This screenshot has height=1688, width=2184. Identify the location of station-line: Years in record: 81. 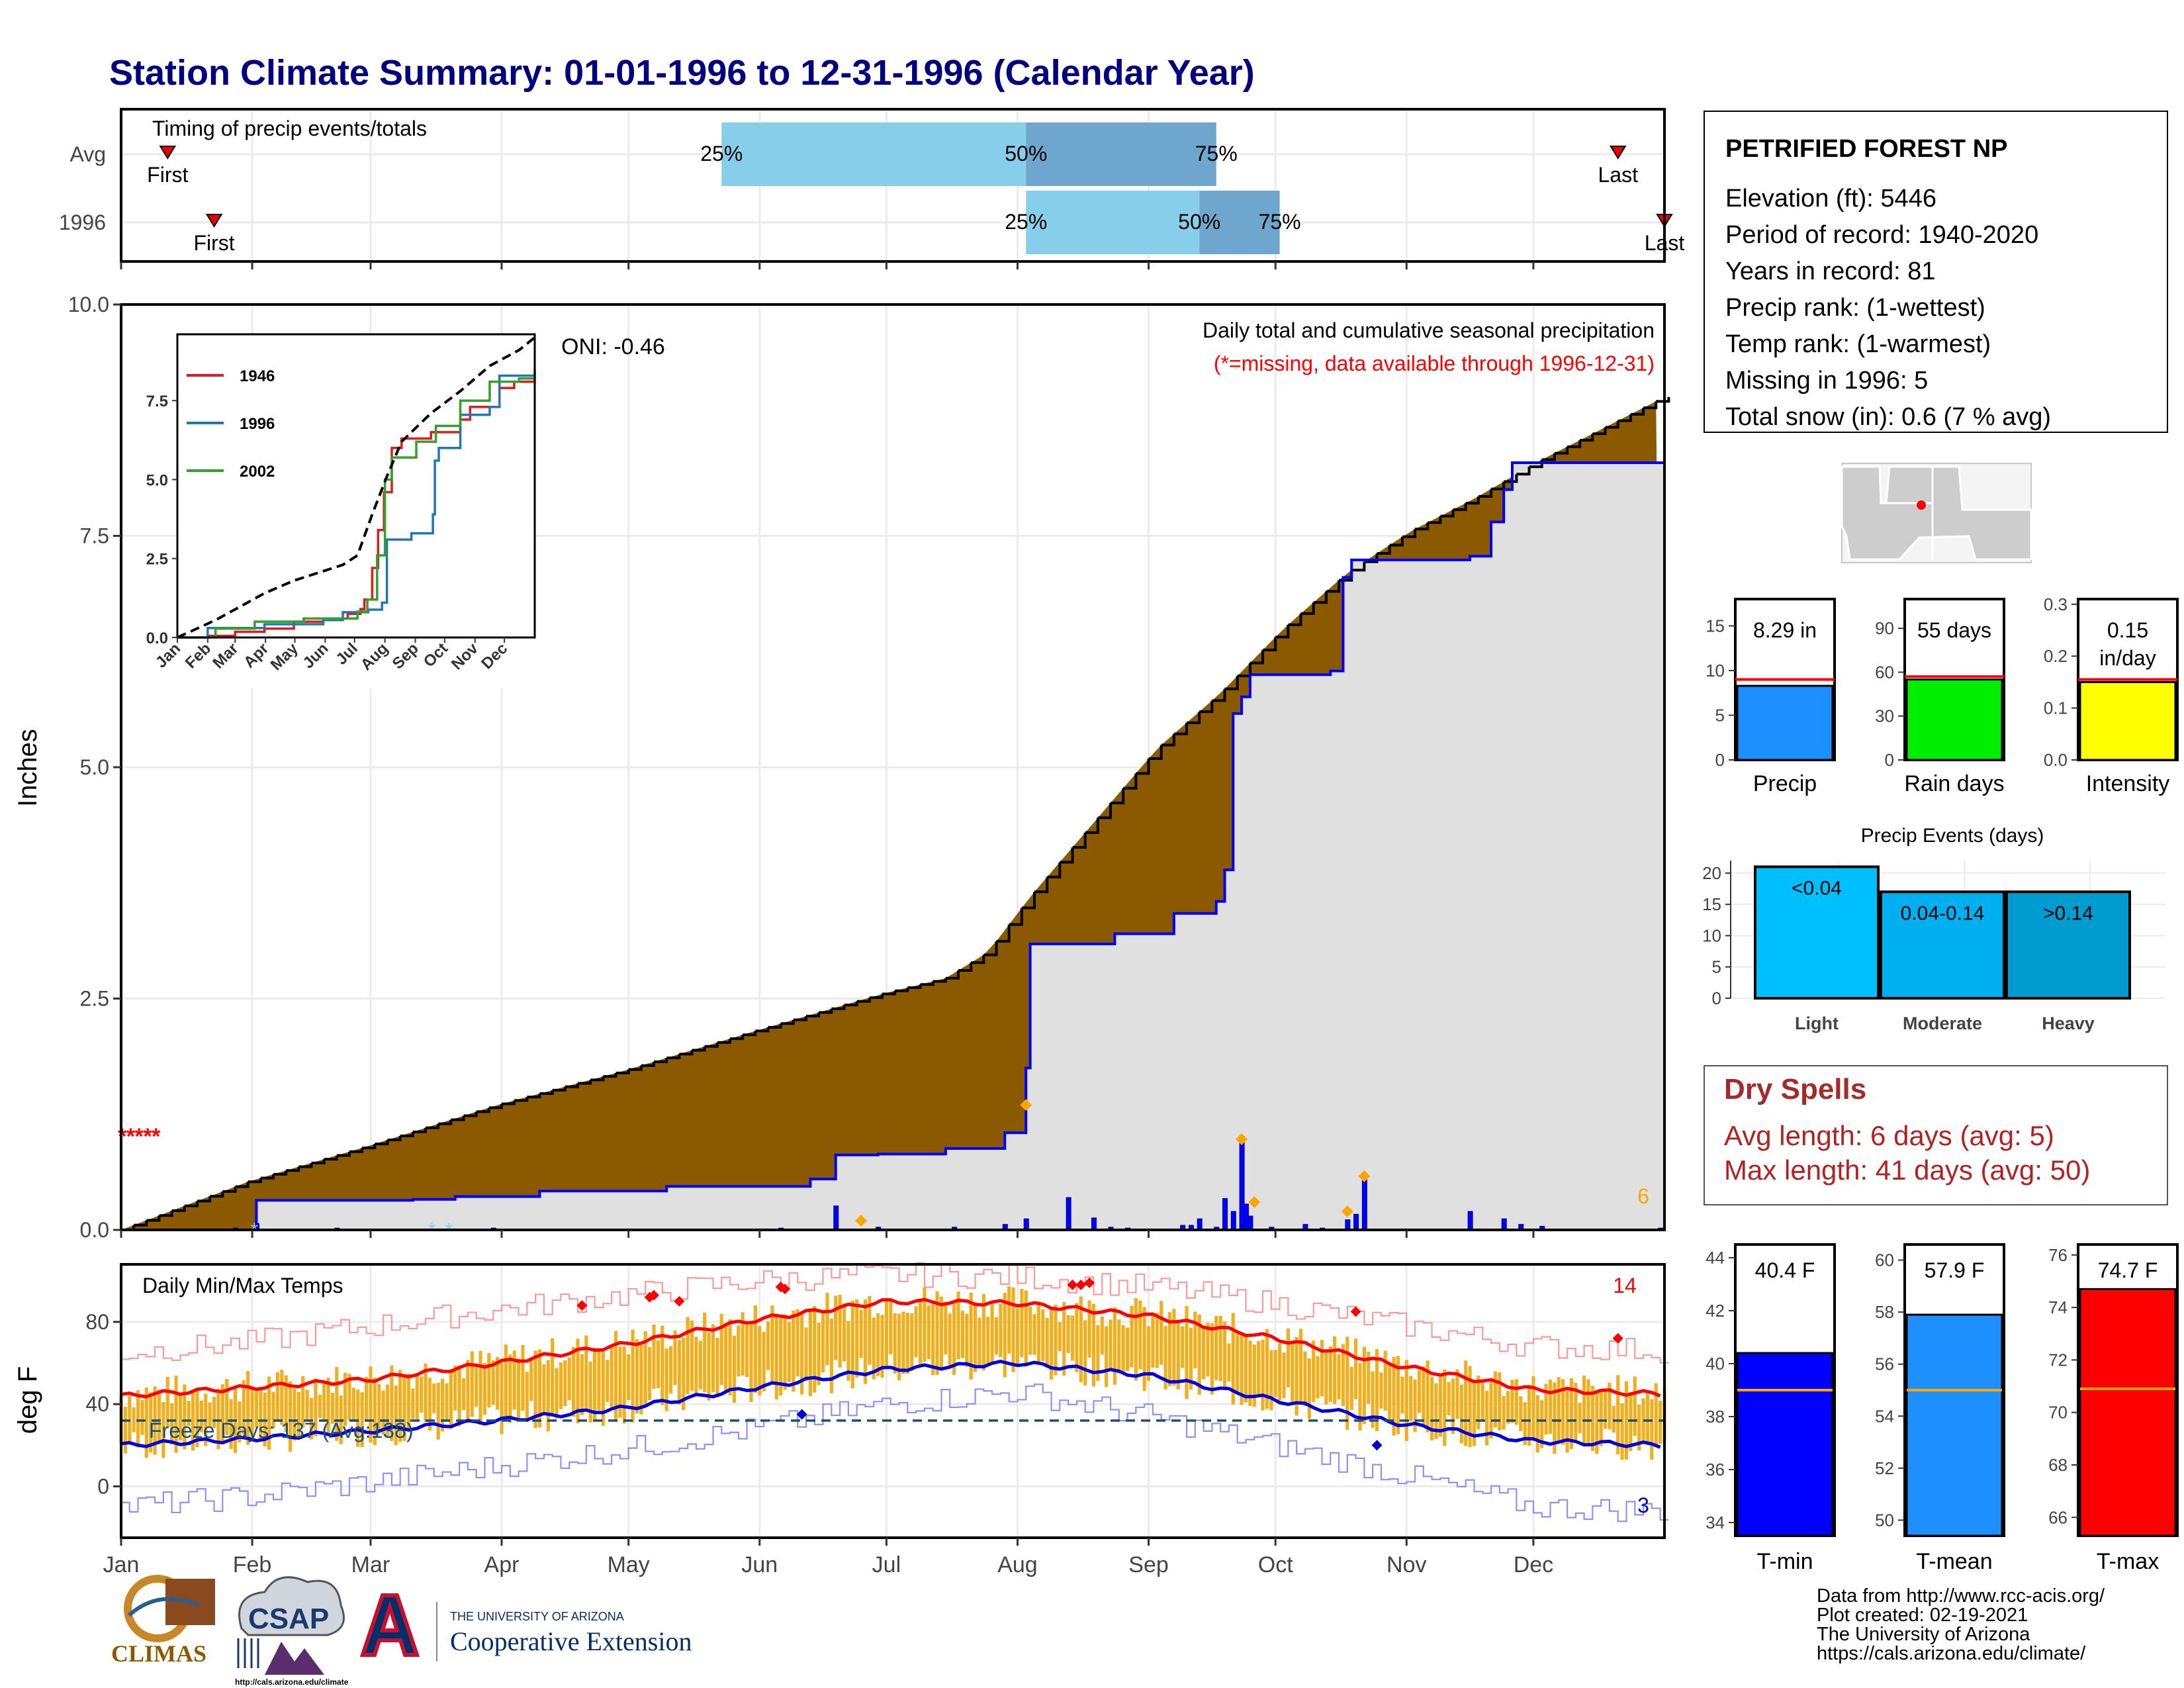
(1831, 271).